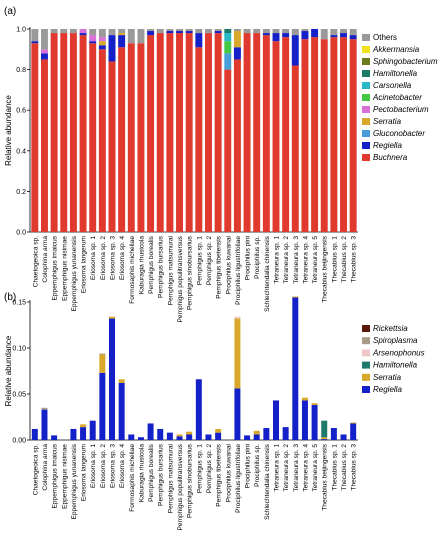  Describe the element at coordinates (113, 258) in the screenshot. I see `x-tick-label: Eriosoma sp. 3` at that location.